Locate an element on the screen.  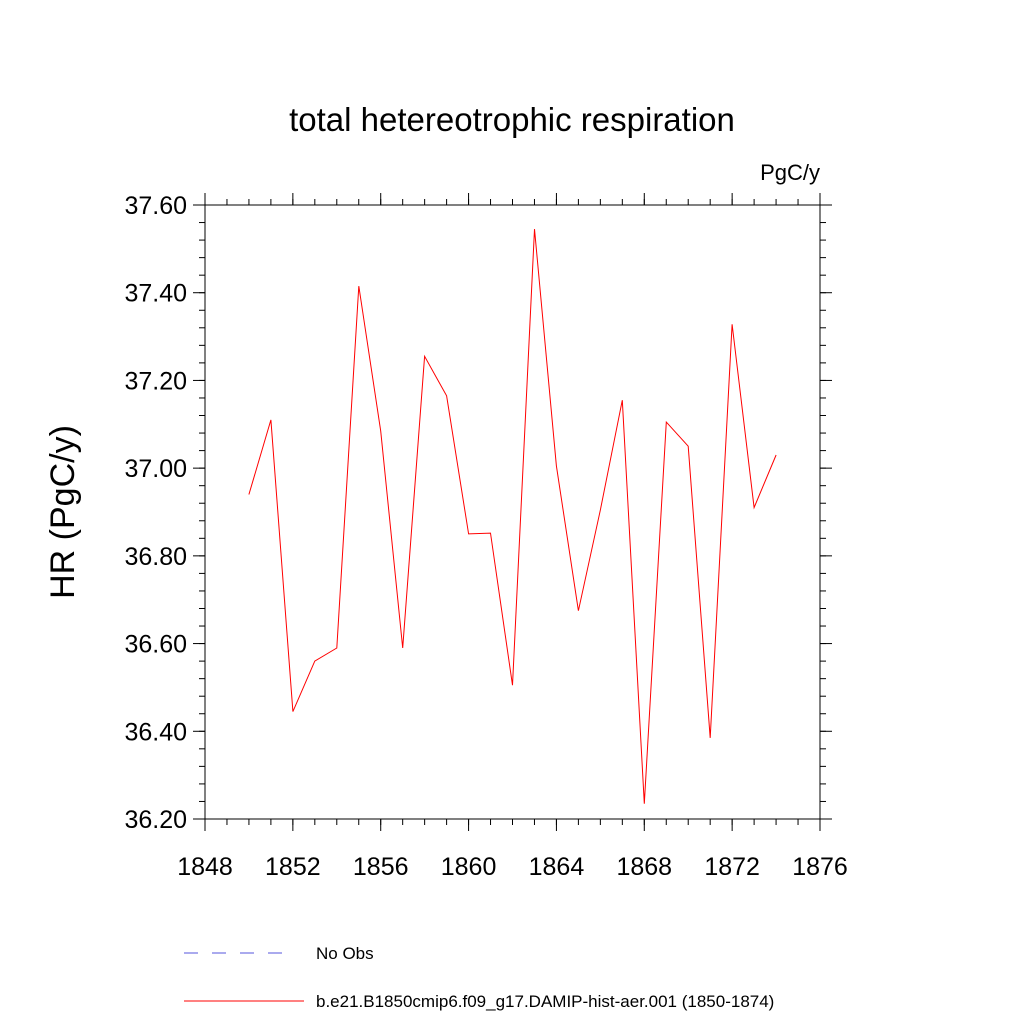
x-tick-label: 1864 is located at coordinates (557, 867).